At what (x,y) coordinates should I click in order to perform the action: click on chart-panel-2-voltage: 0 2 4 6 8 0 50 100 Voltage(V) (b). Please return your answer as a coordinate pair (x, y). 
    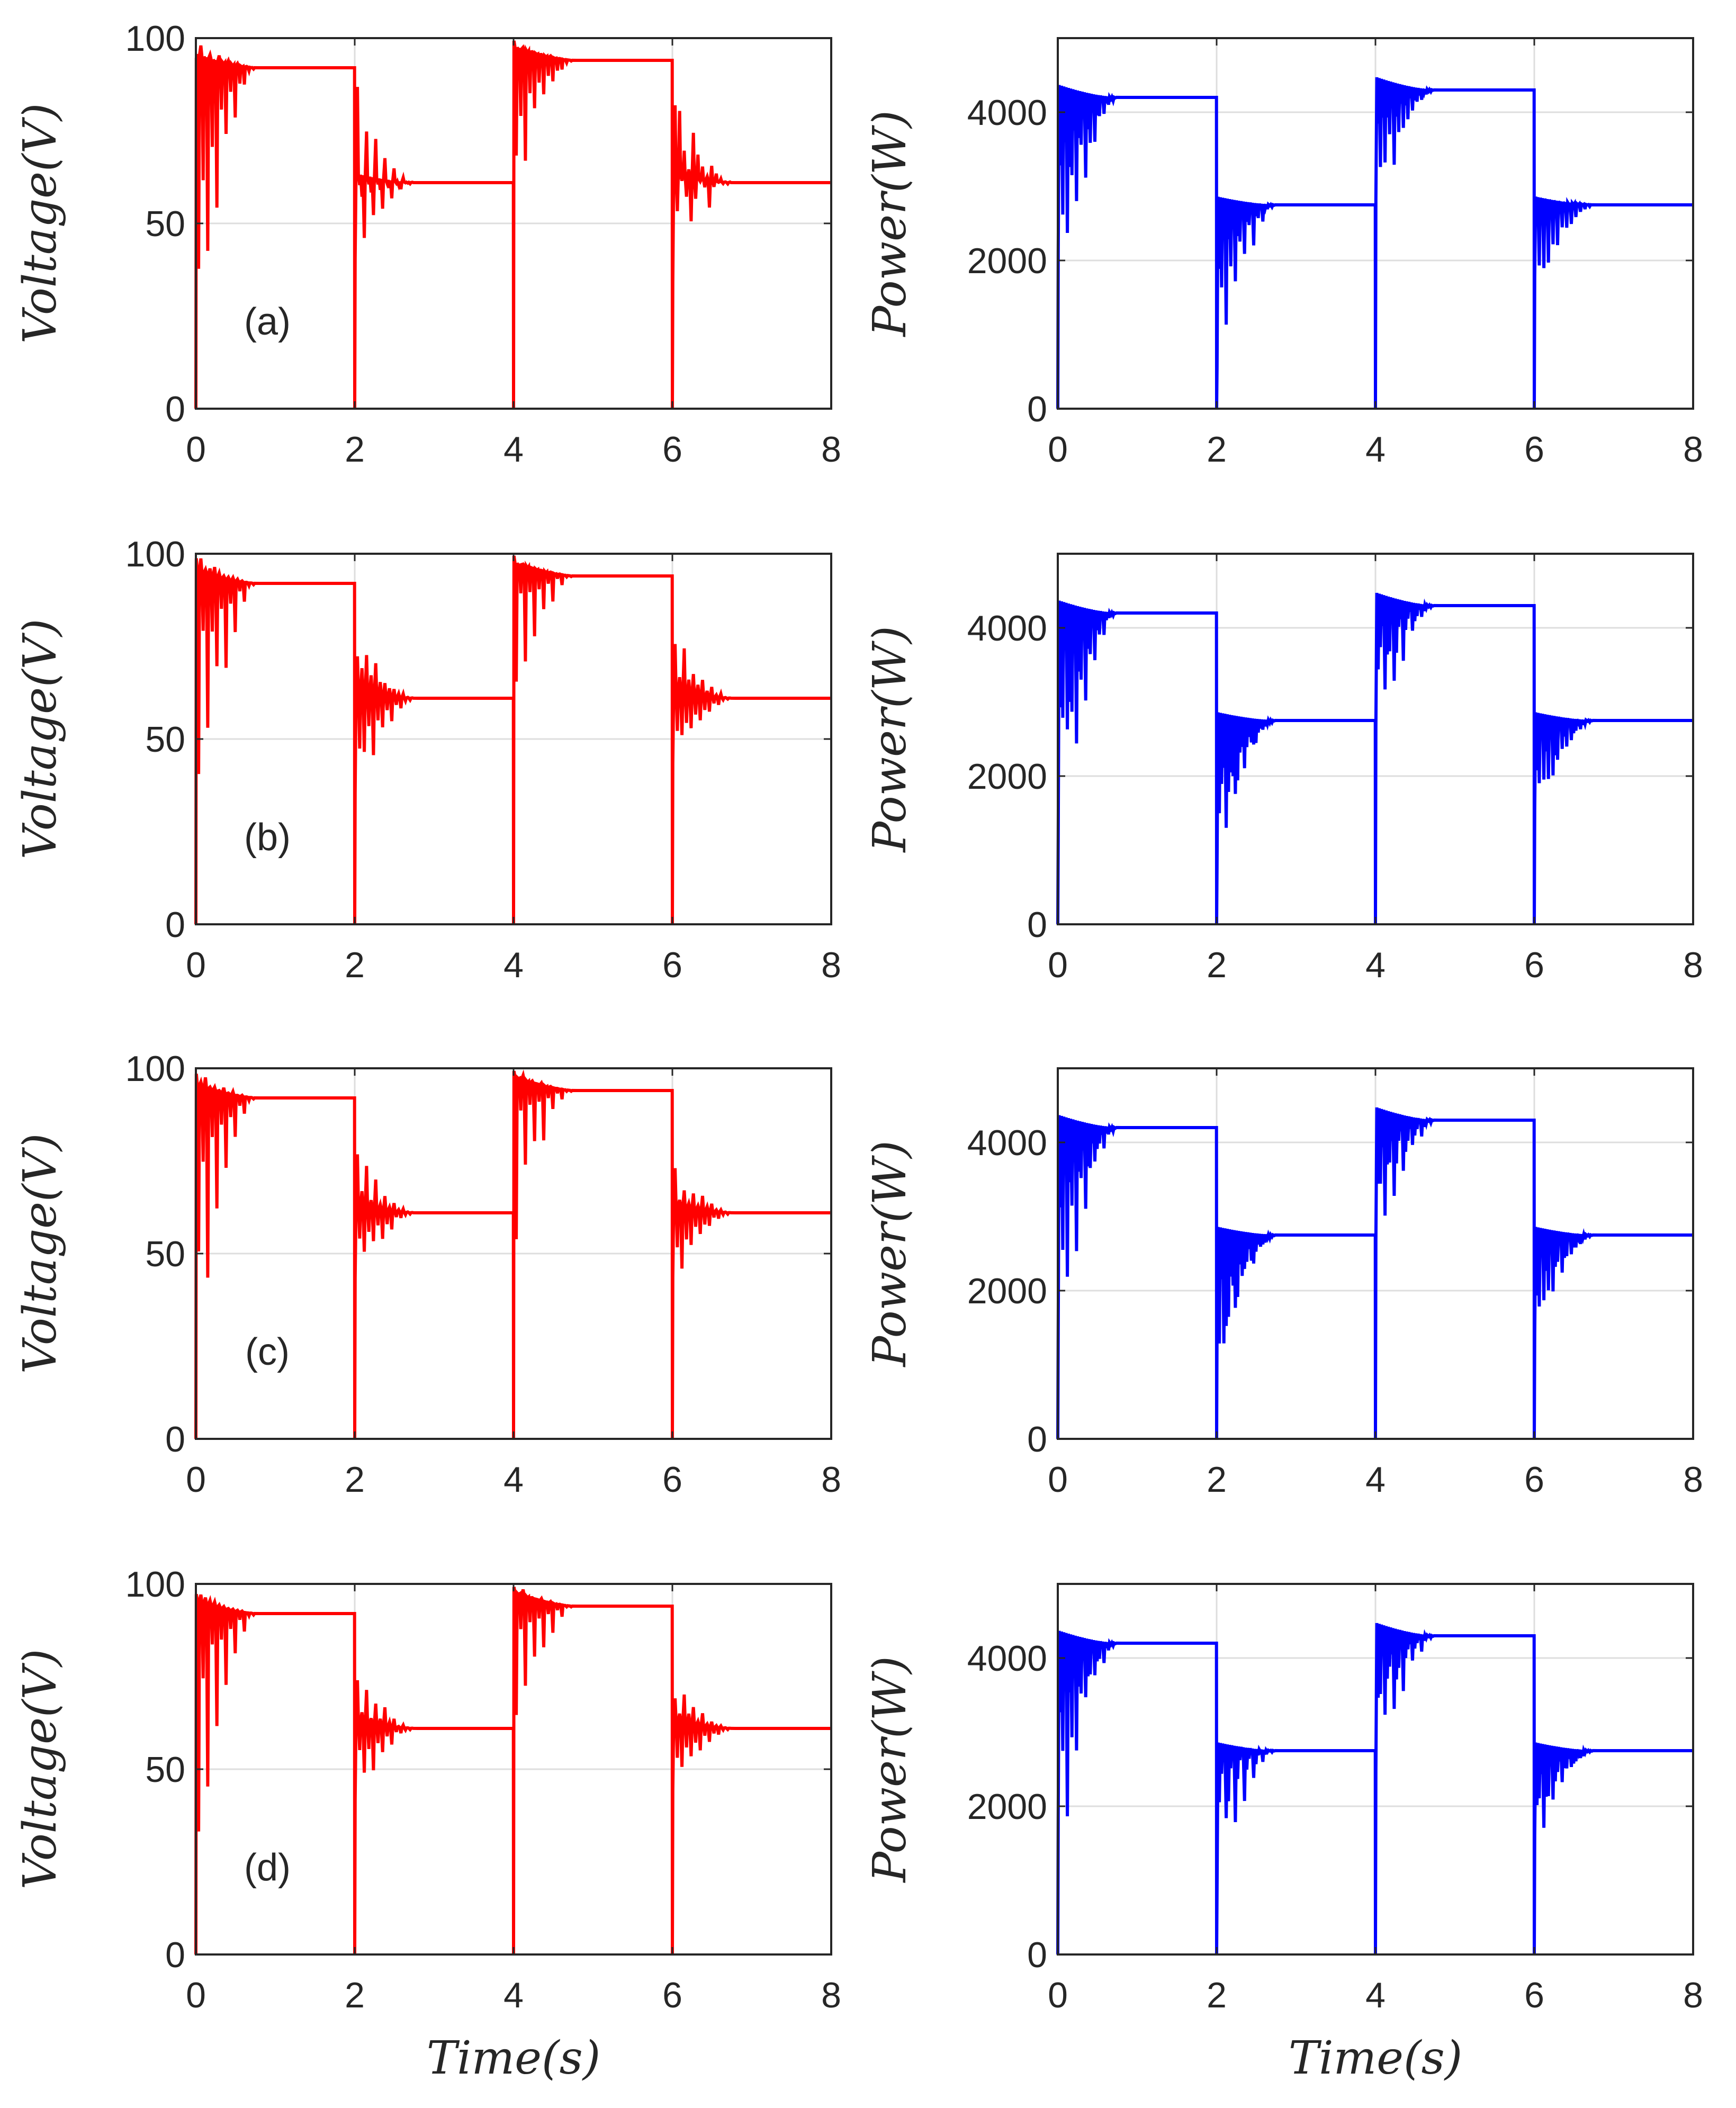
    Looking at the image, I should click on (427, 760).